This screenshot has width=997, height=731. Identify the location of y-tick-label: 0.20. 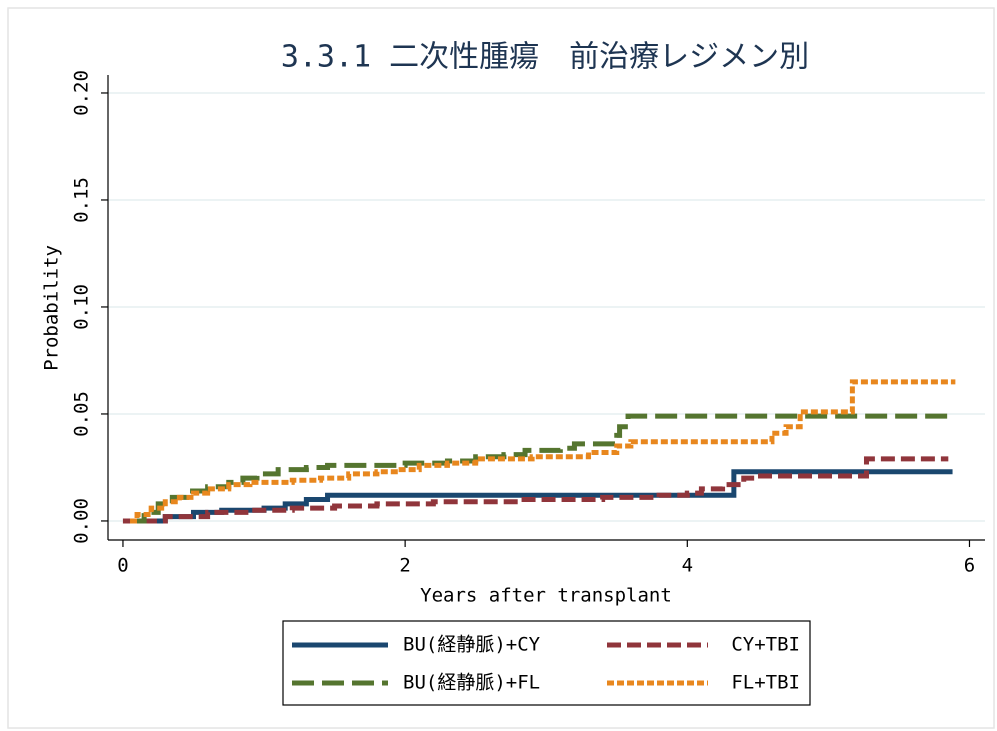
(82, 93).